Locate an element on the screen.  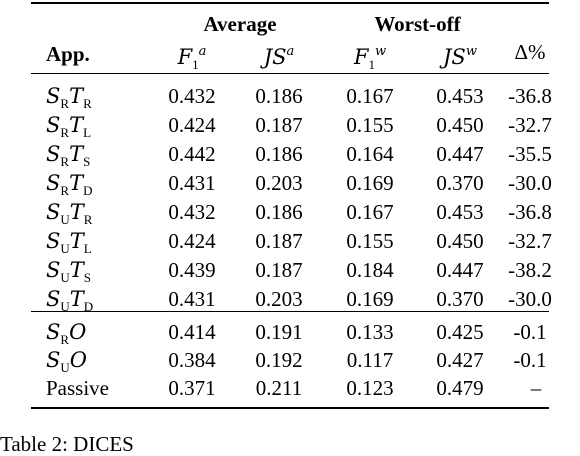
cell-f1-average: 0.414 is located at coordinates (192, 332).